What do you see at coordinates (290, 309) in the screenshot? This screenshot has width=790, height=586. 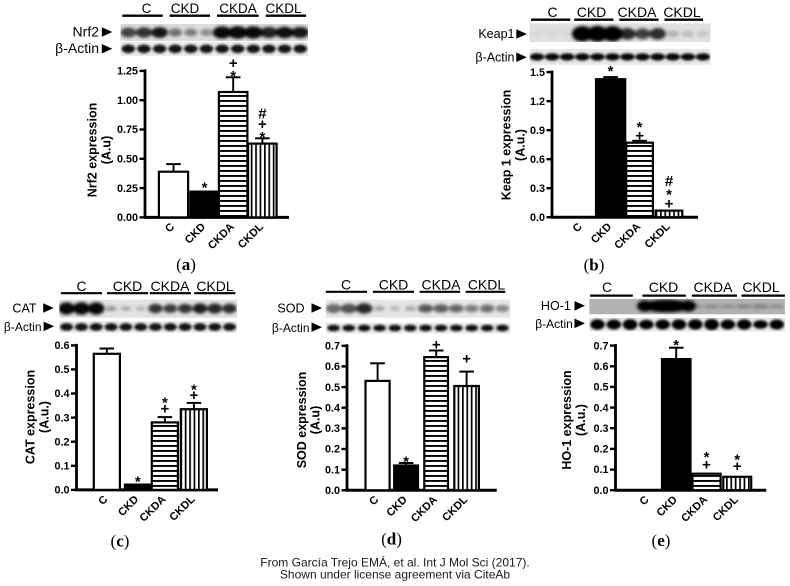 I see `svg-text: SOD` at bounding box center [290, 309].